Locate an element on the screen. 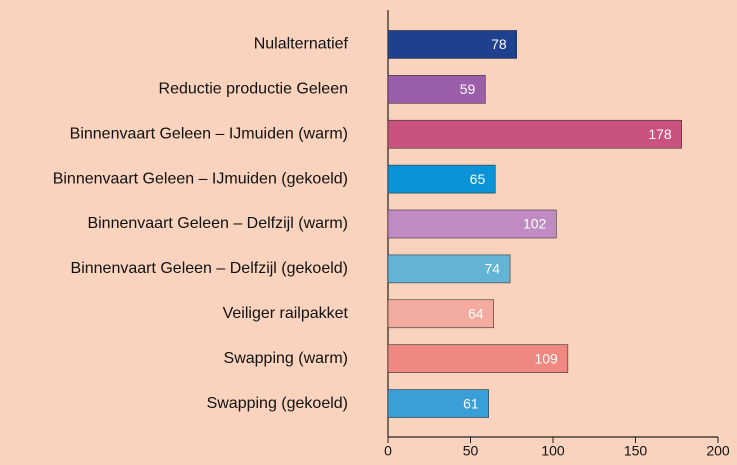 Image resolution: width=737 pixels, height=465 pixels. y-tick-label: Binnenvaart Geleen – Delfzijl (warm) is located at coordinates (217, 223).